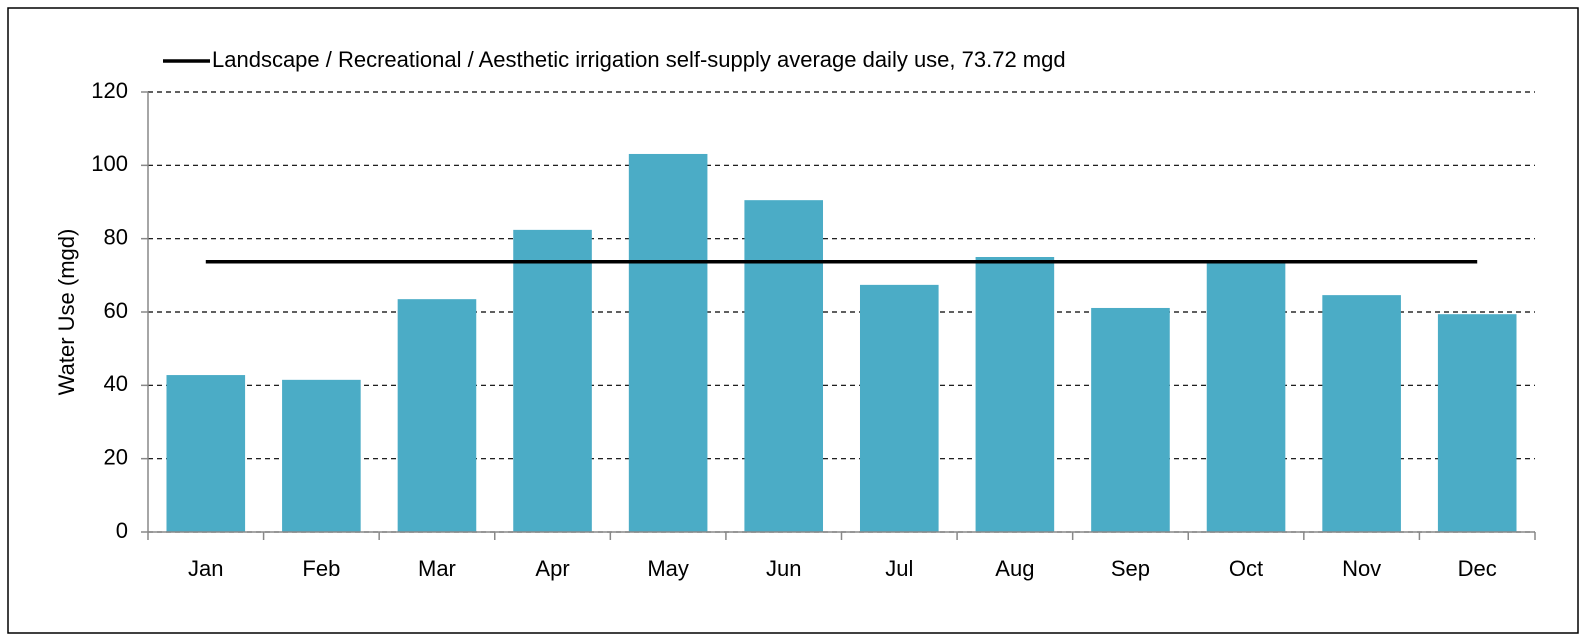  Describe the element at coordinates (116, 236) in the screenshot. I see `y-tick-label: 80` at that location.